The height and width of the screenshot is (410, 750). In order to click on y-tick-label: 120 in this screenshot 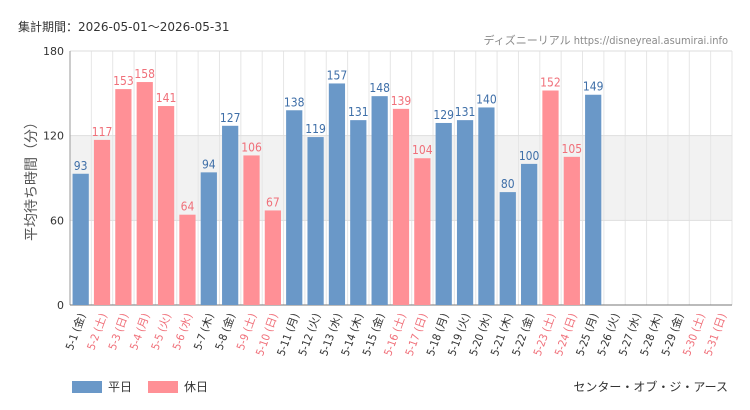, I will do `click(53, 136)`.